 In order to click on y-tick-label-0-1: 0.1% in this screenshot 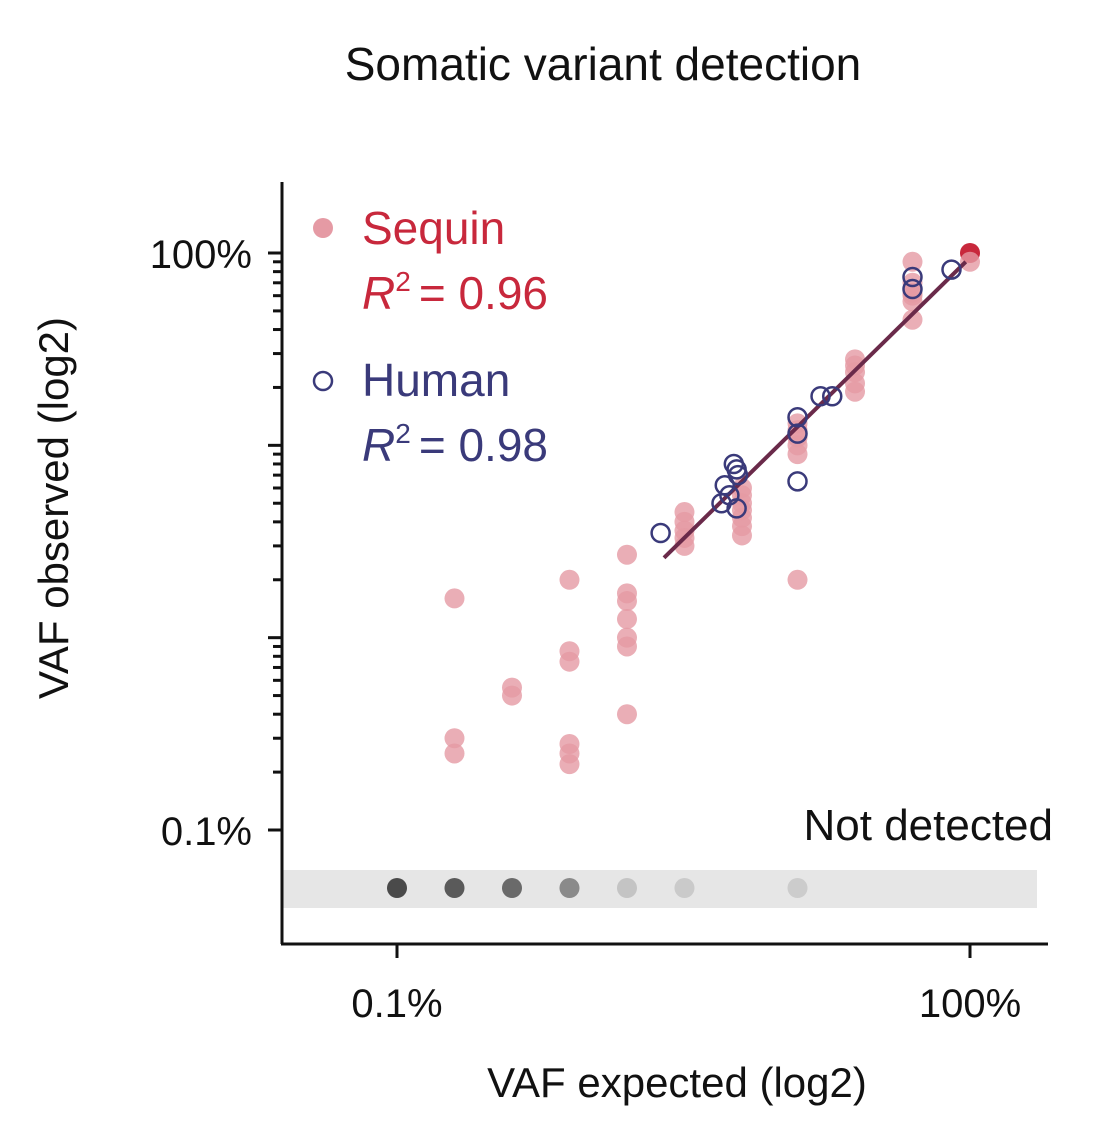, I will do `click(206, 832)`.